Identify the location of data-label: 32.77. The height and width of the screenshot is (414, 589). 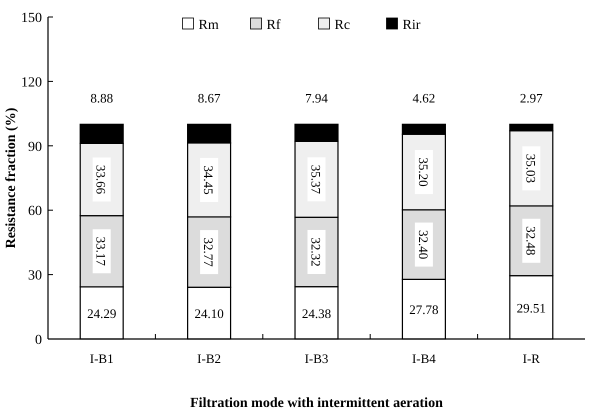
(208, 252).